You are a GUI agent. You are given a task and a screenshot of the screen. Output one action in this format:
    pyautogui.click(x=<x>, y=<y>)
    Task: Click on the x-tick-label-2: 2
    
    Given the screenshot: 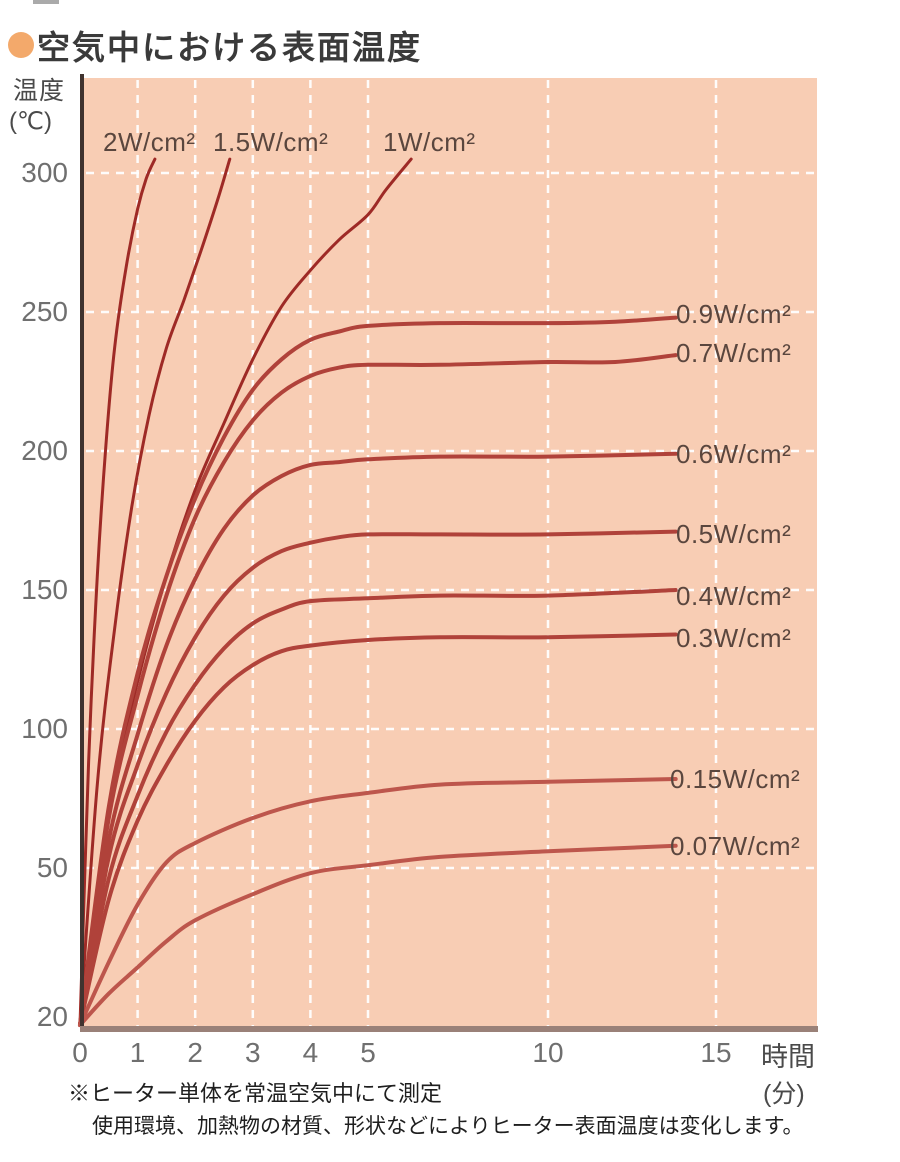 What is the action you would take?
    pyautogui.click(x=195, y=1052)
    